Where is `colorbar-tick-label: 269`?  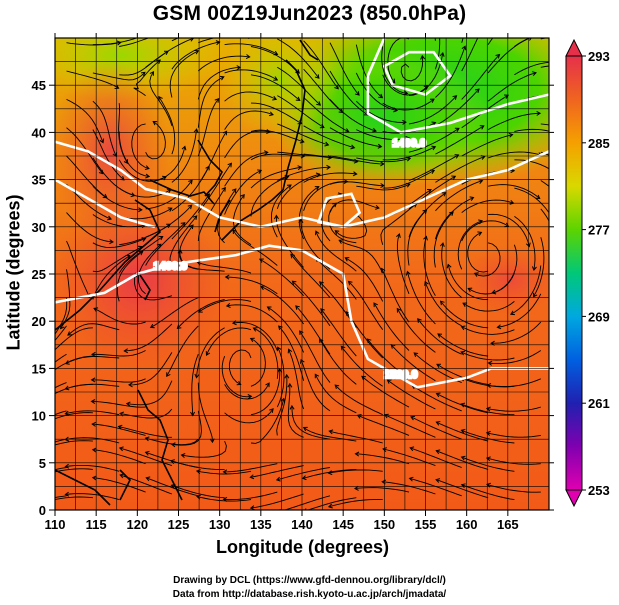
colorbar-tick-label: 269 is located at coordinates (599, 316).